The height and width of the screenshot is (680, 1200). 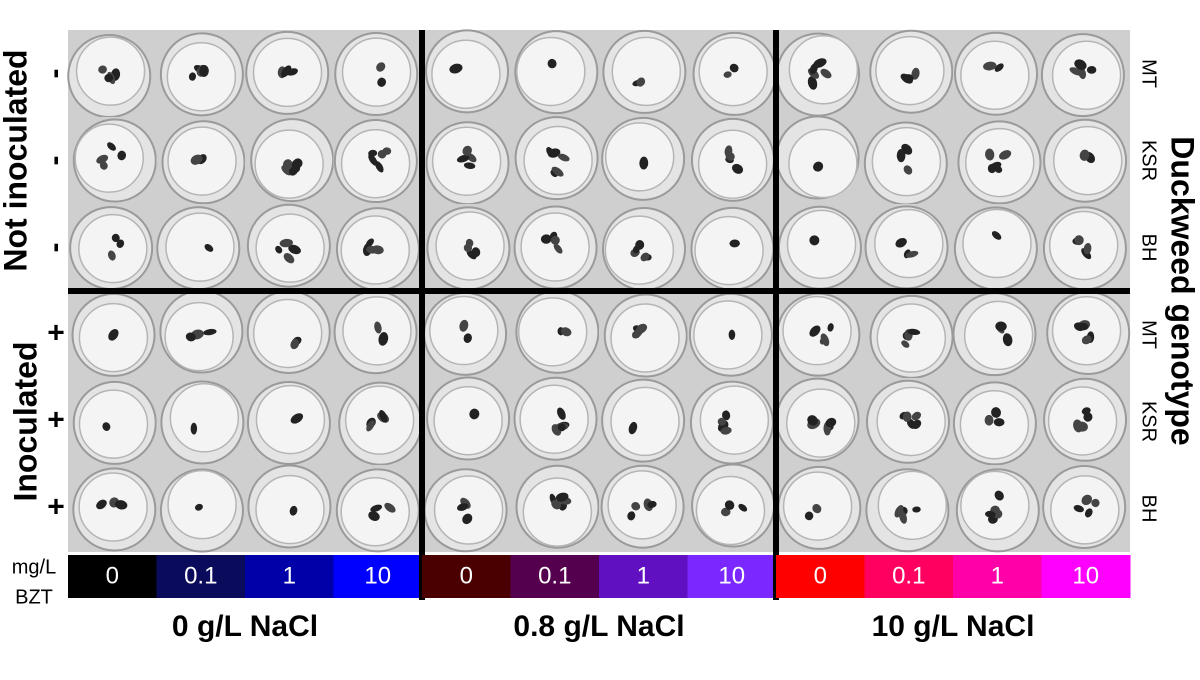 I want to click on dose-label: 1, so click(x=643, y=575).